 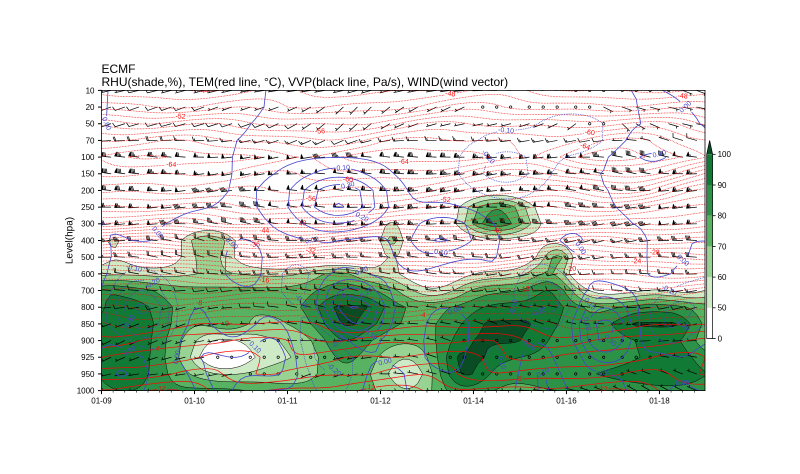 I want to click on svg-text: -4, so click(x=422, y=316).